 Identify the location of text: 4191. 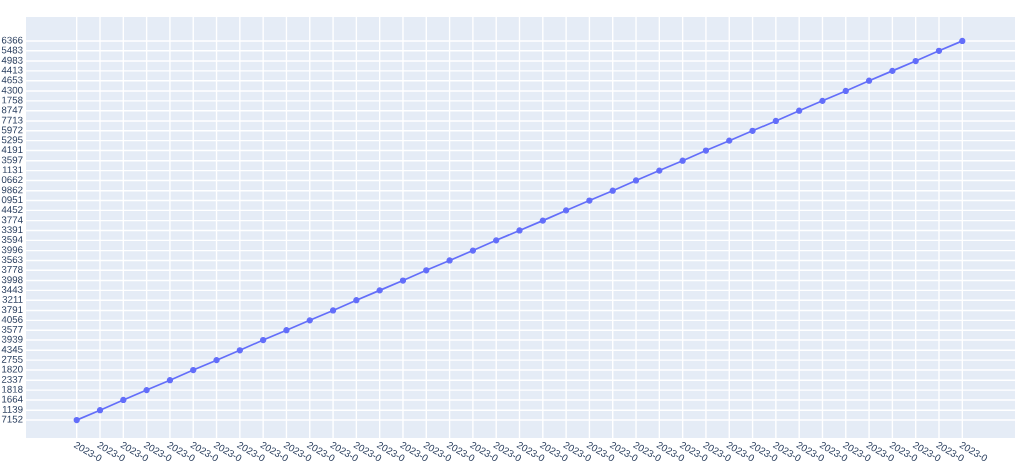
(12, 150).